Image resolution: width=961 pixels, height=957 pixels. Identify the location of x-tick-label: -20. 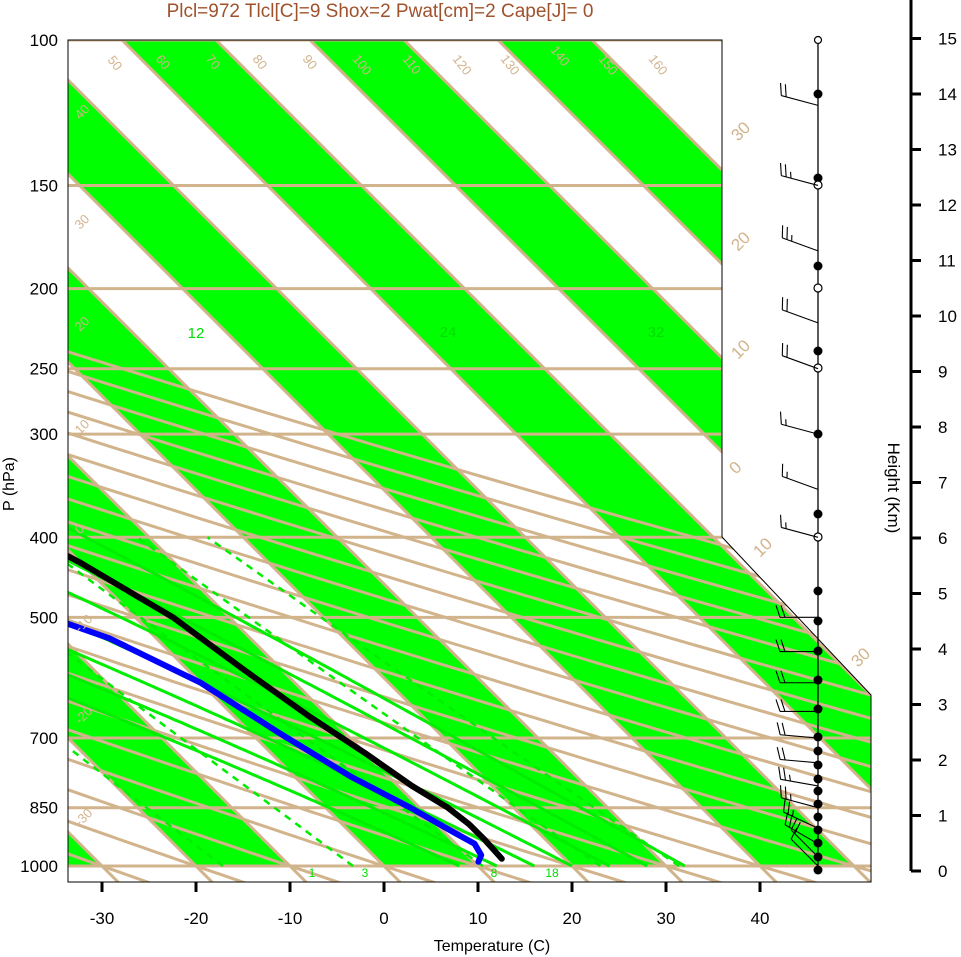
(196, 918).